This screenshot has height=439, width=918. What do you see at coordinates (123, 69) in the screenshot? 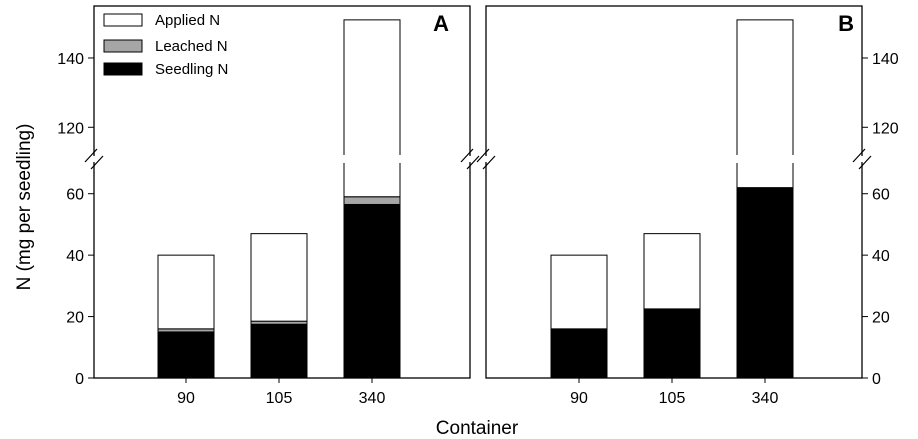
I see `legend-swatch-seedling` at bounding box center [123, 69].